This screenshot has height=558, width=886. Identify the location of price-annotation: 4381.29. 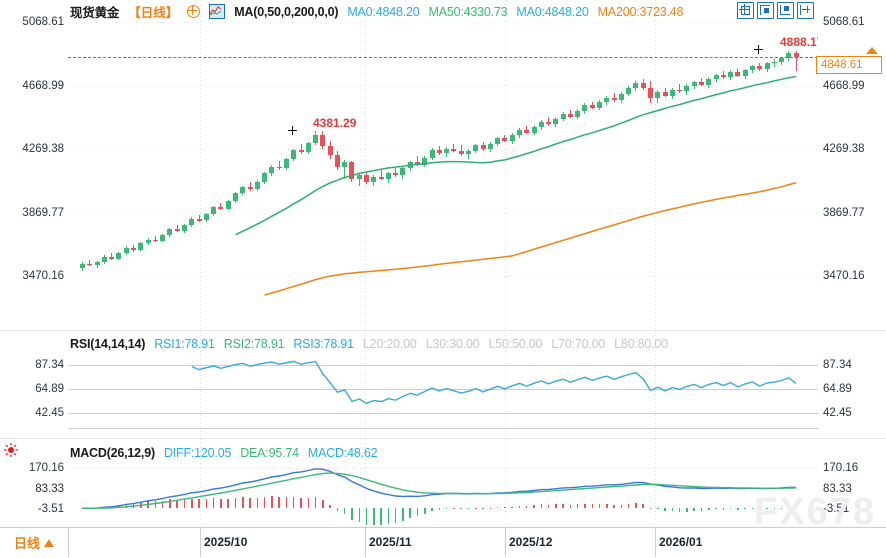
(335, 123).